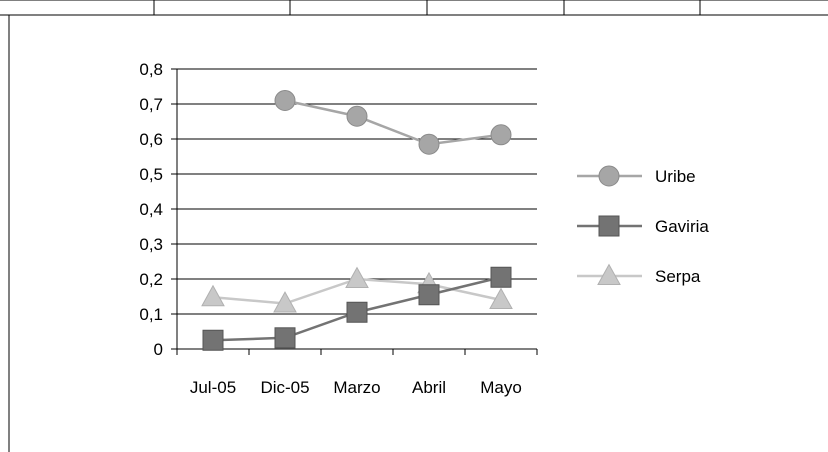  What do you see at coordinates (151, 279) in the screenshot?
I see `y-tick-label: 0,2` at bounding box center [151, 279].